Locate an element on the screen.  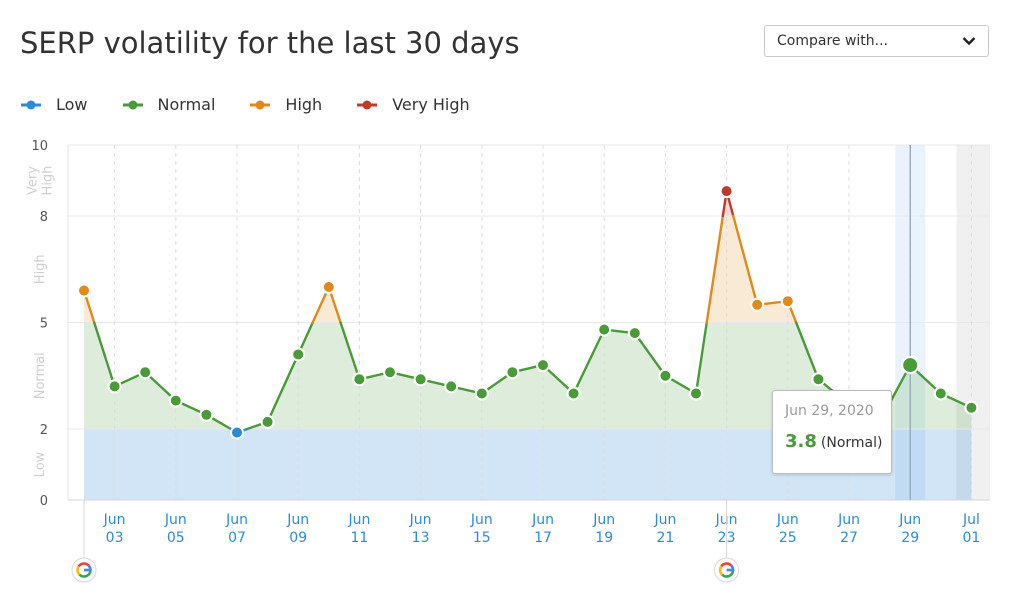
legend-item-high: High is located at coordinates (285, 104).